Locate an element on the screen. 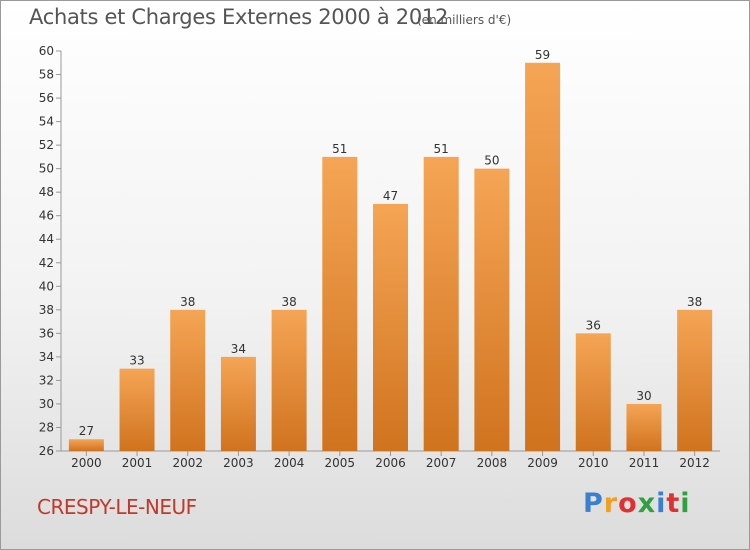  value-label: 59 is located at coordinates (542, 55).